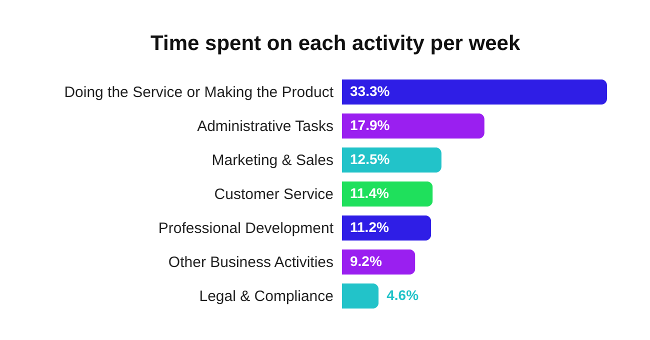 This screenshot has width=650, height=340. What do you see at coordinates (335, 43) in the screenshot?
I see `chart-title: Time spent on each activity per week` at bounding box center [335, 43].